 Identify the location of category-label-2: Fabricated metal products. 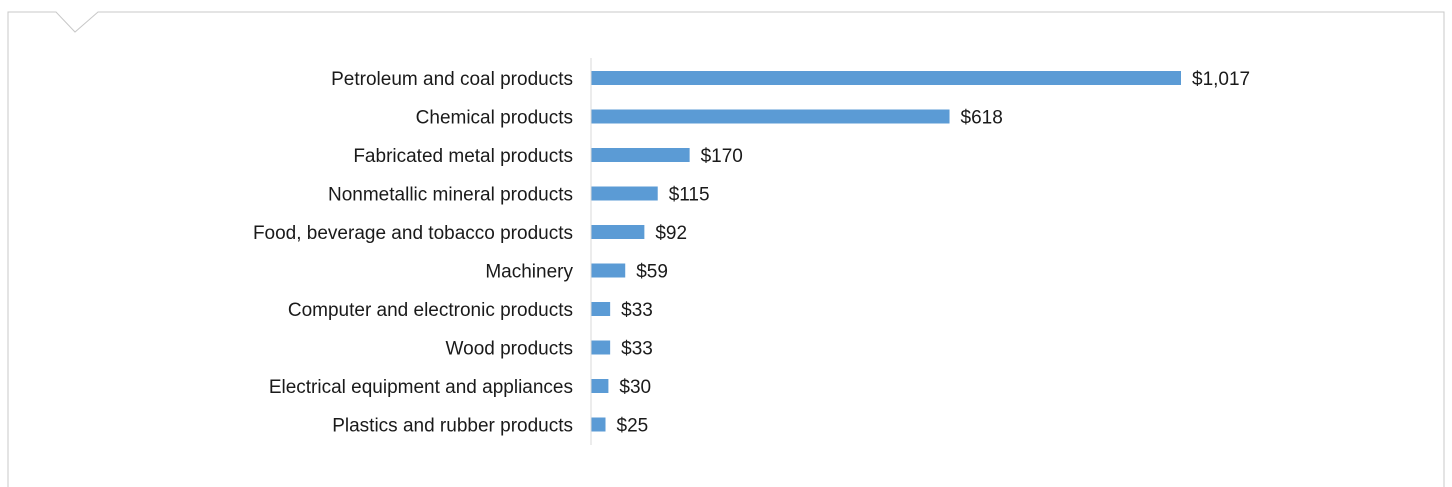
(463, 156).